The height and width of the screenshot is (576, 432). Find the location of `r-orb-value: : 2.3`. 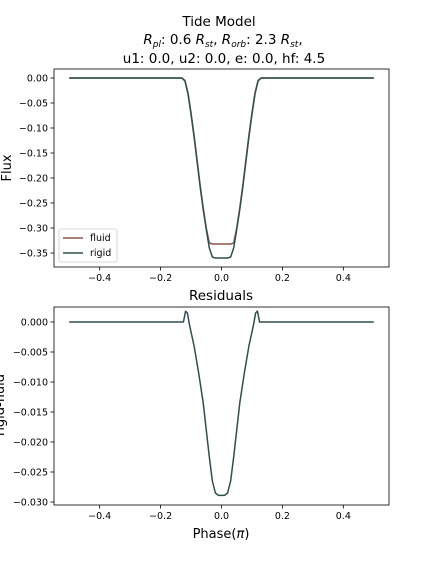

r-orb-value: : 2.3 is located at coordinates (263, 40).